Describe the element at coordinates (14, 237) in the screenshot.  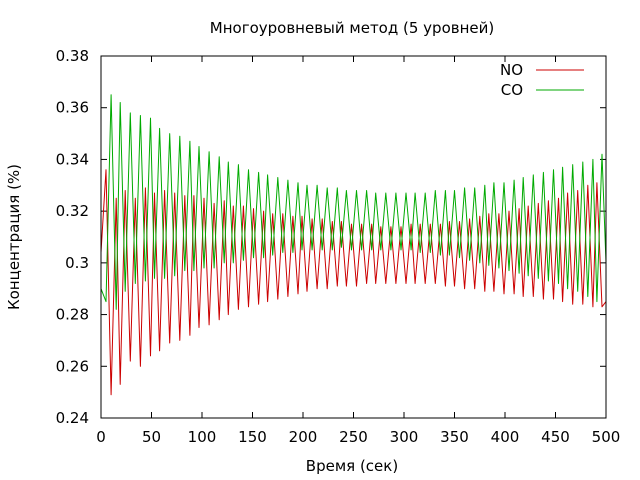
I see `y-axis-title: Концентрация (%)` at that location.